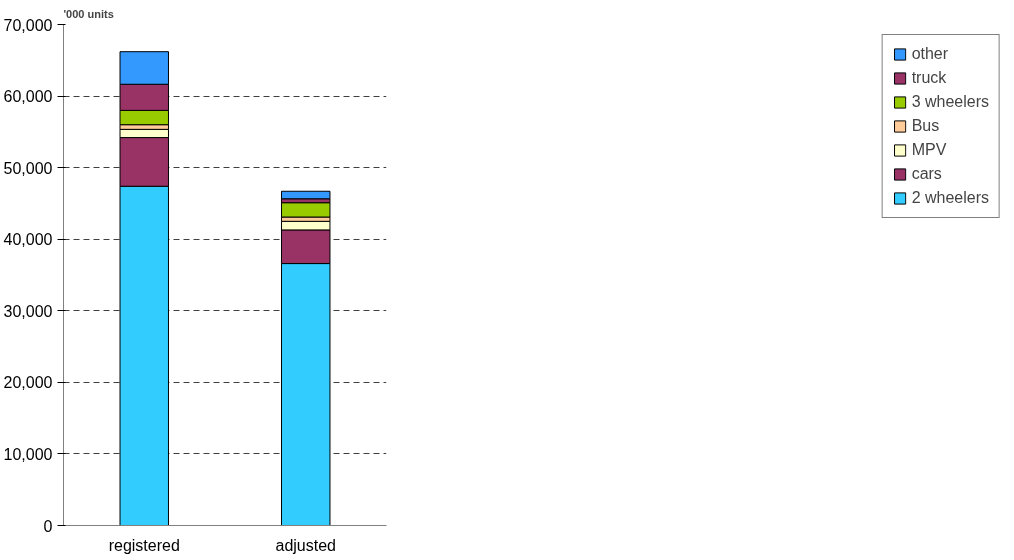 The width and height of the screenshot is (1014, 560). What do you see at coordinates (88, 13) in the screenshot?
I see `y-axis-title: '000 units` at bounding box center [88, 13].